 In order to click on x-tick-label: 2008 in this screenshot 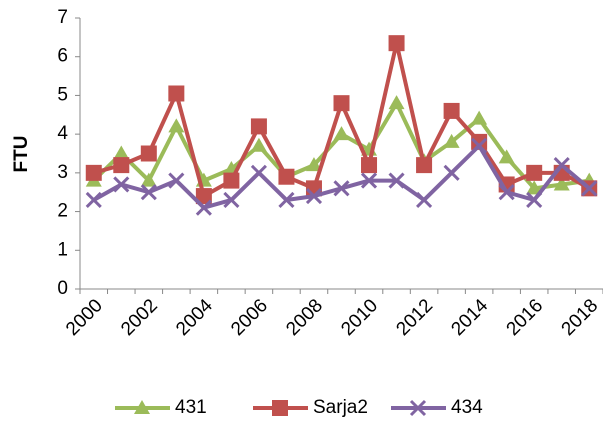, I will do `click(304, 317)`.